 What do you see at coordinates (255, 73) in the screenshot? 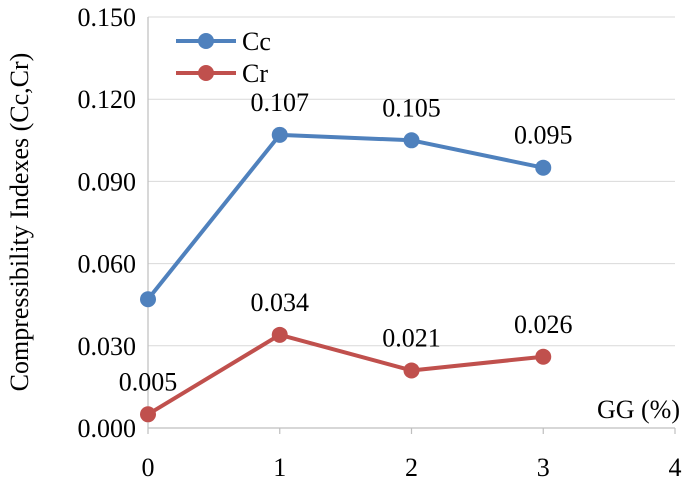
I see `legend-label-cr: Cr` at bounding box center [255, 73].